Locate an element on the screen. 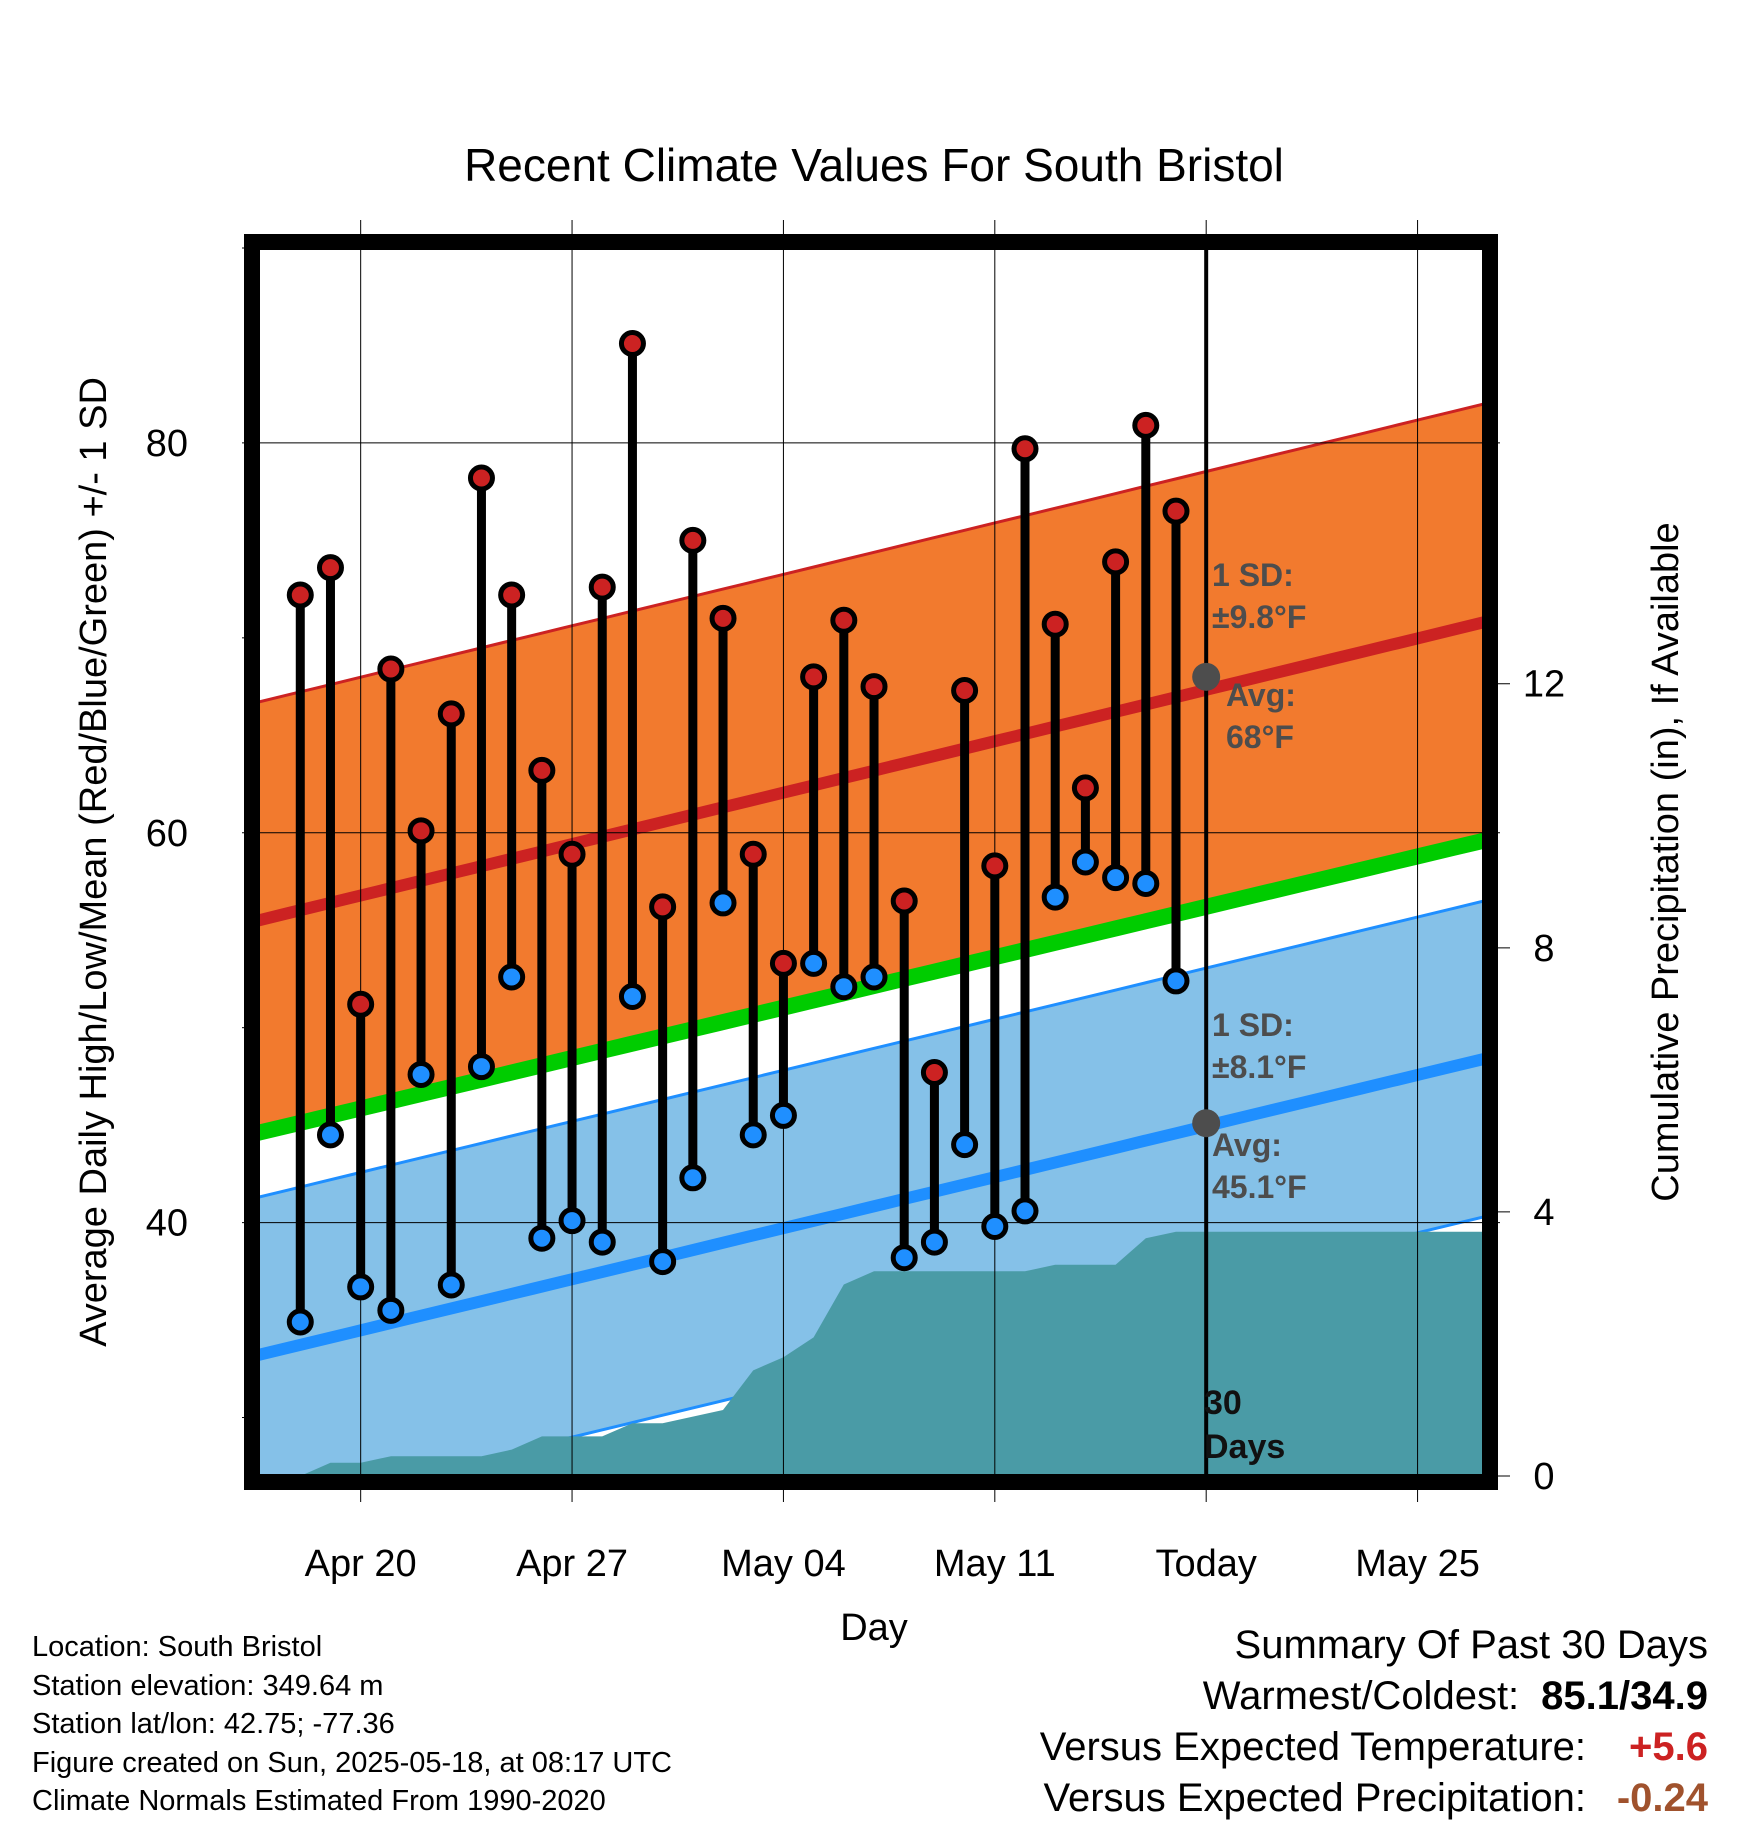 The height and width of the screenshot is (1828, 1748). low-average-today-point is located at coordinates (1206, 1123).